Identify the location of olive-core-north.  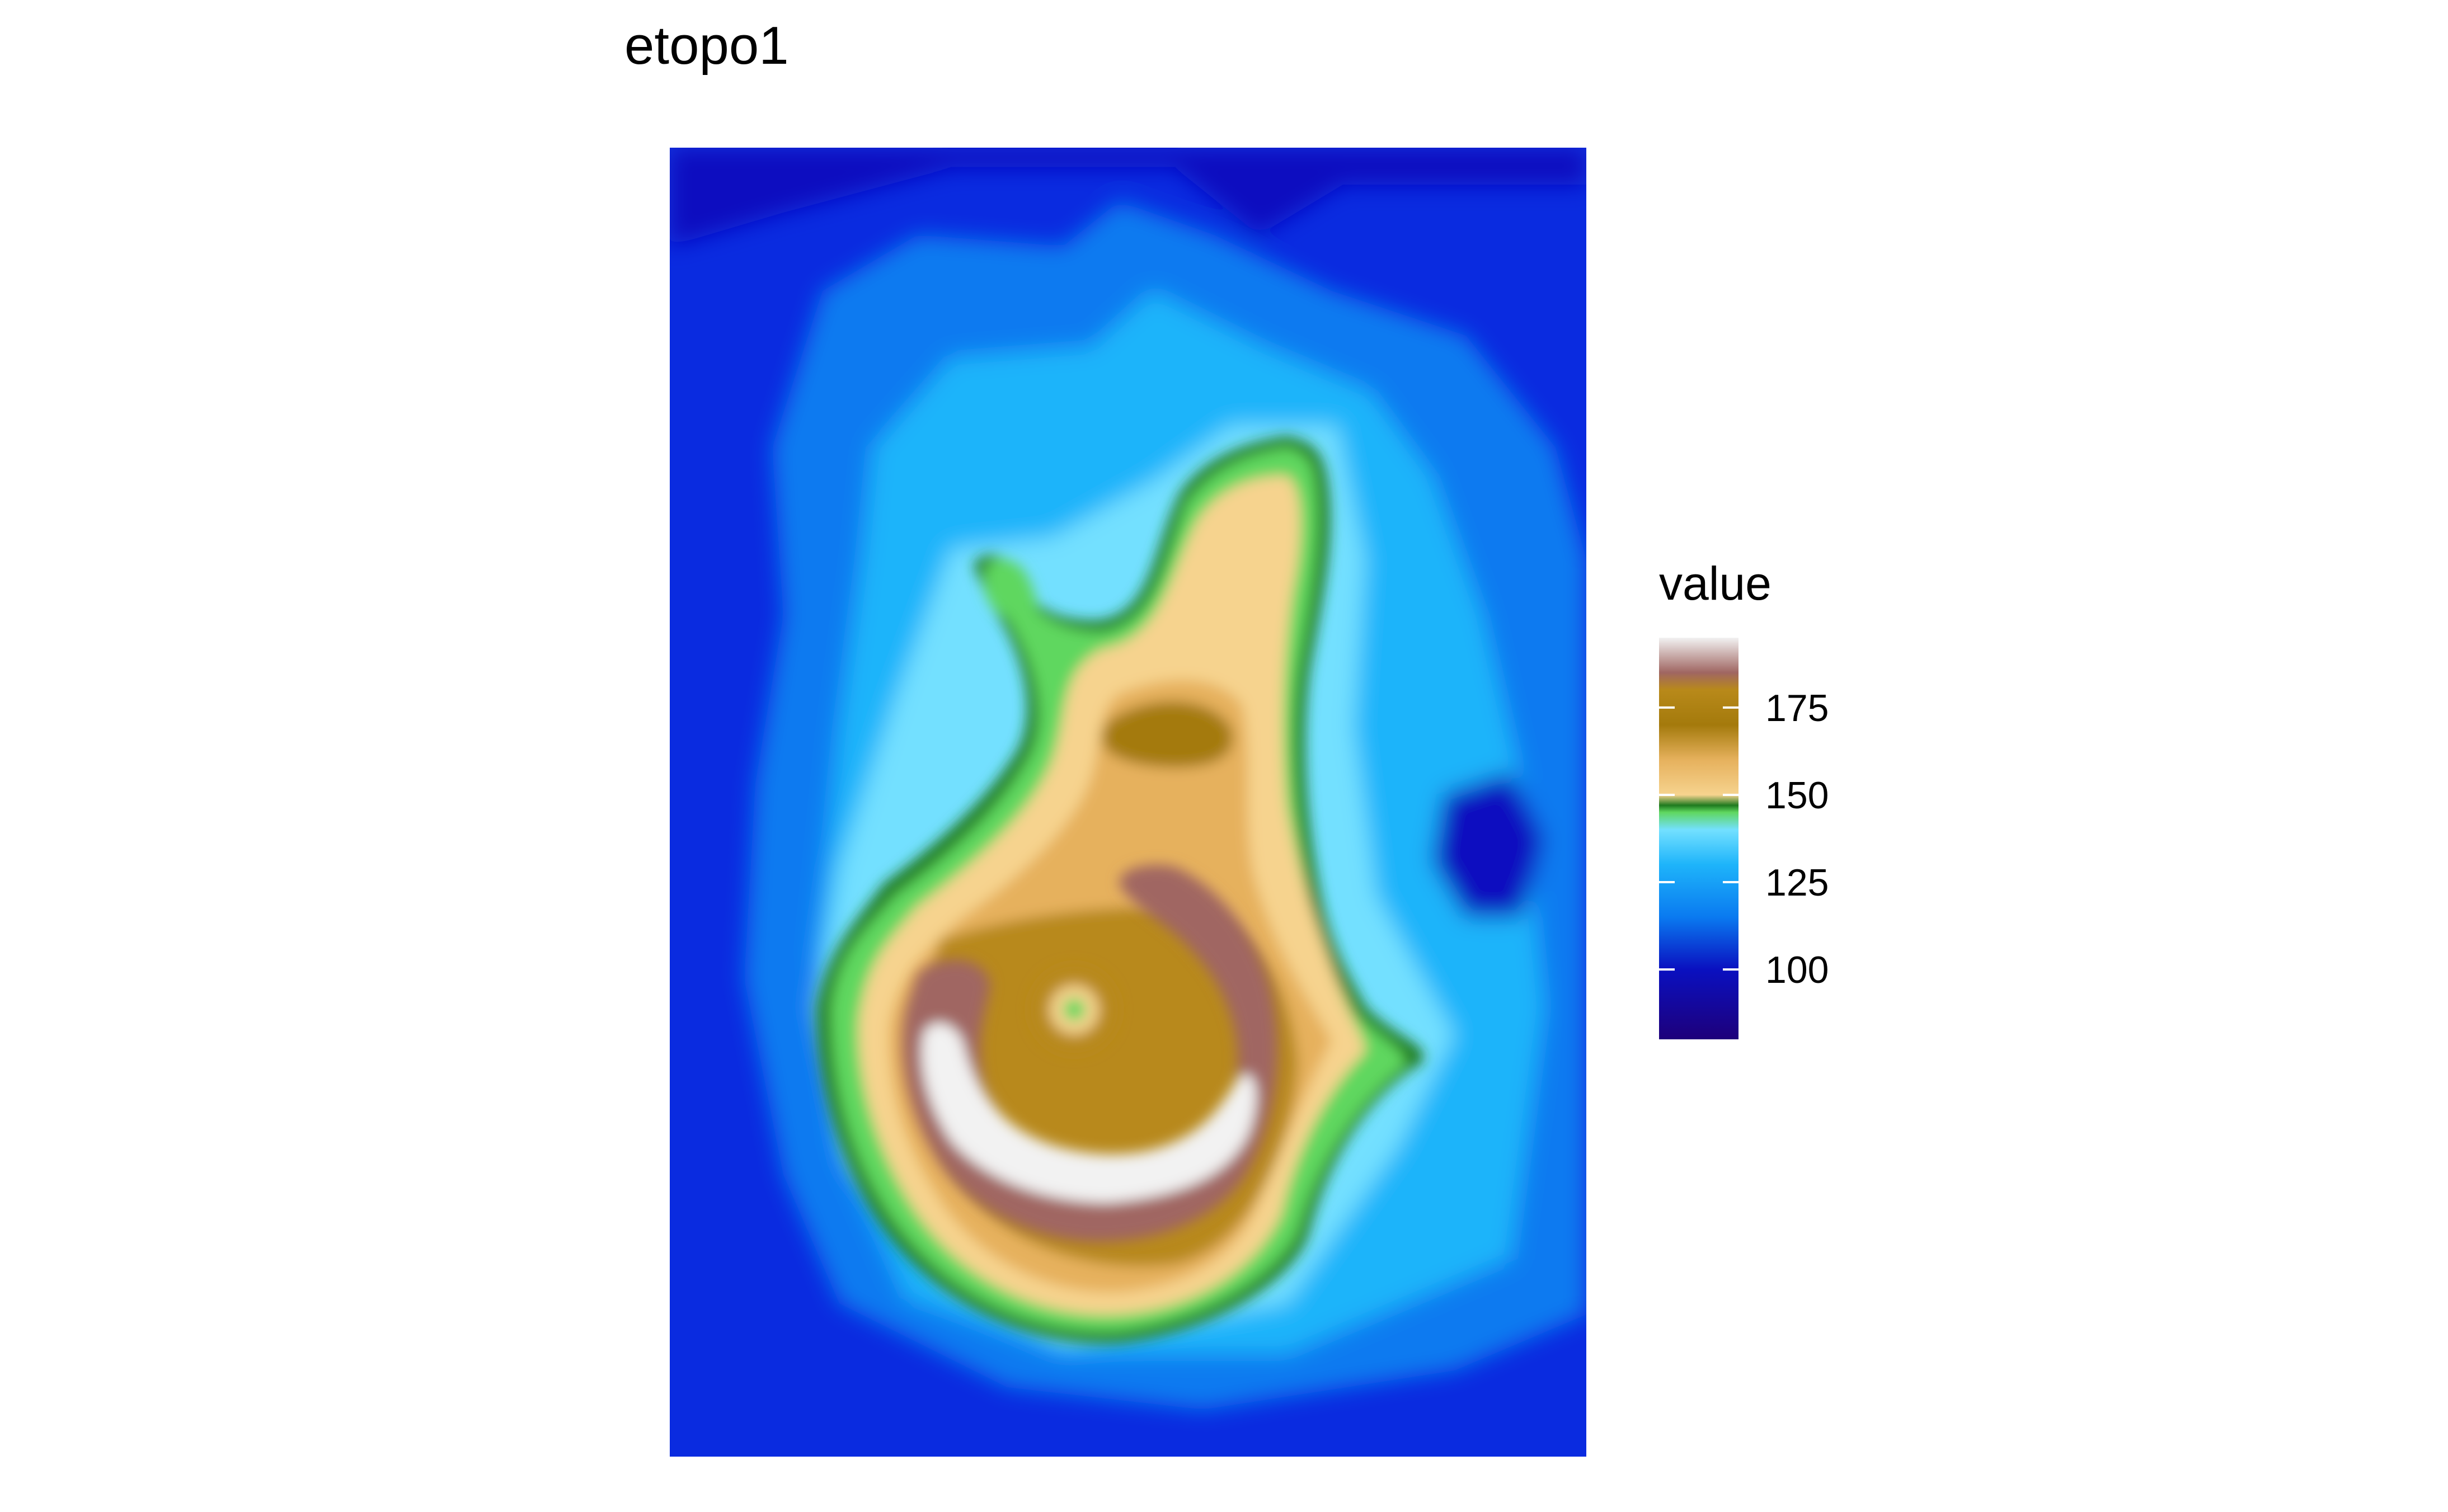
(1167, 734).